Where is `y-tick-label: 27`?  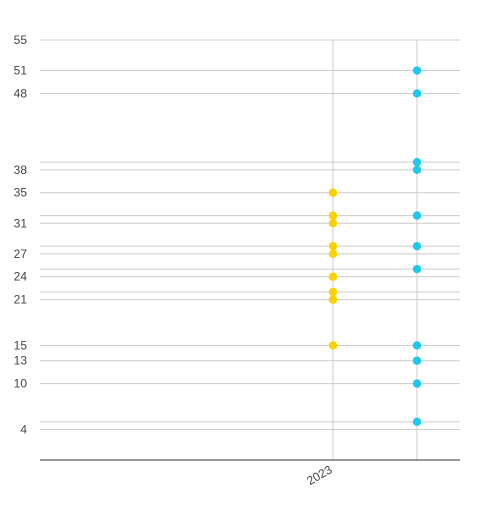
y-tick-label: 27 is located at coordinates (21, 254).